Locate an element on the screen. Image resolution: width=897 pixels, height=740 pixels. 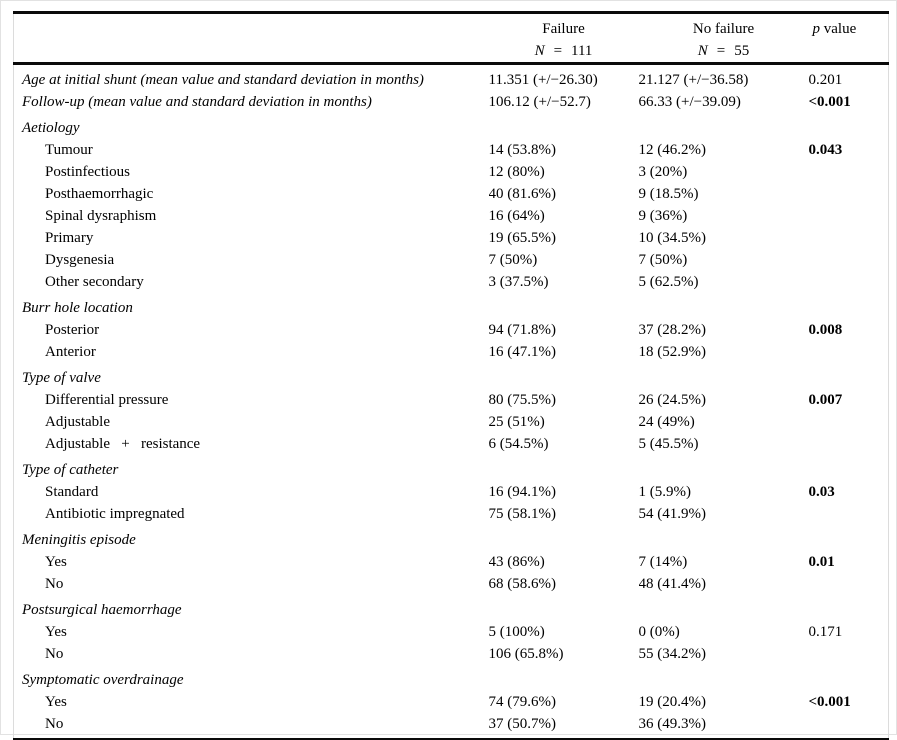
cell-failure: 14 (53.8%) is located at coordinates (522, 150).